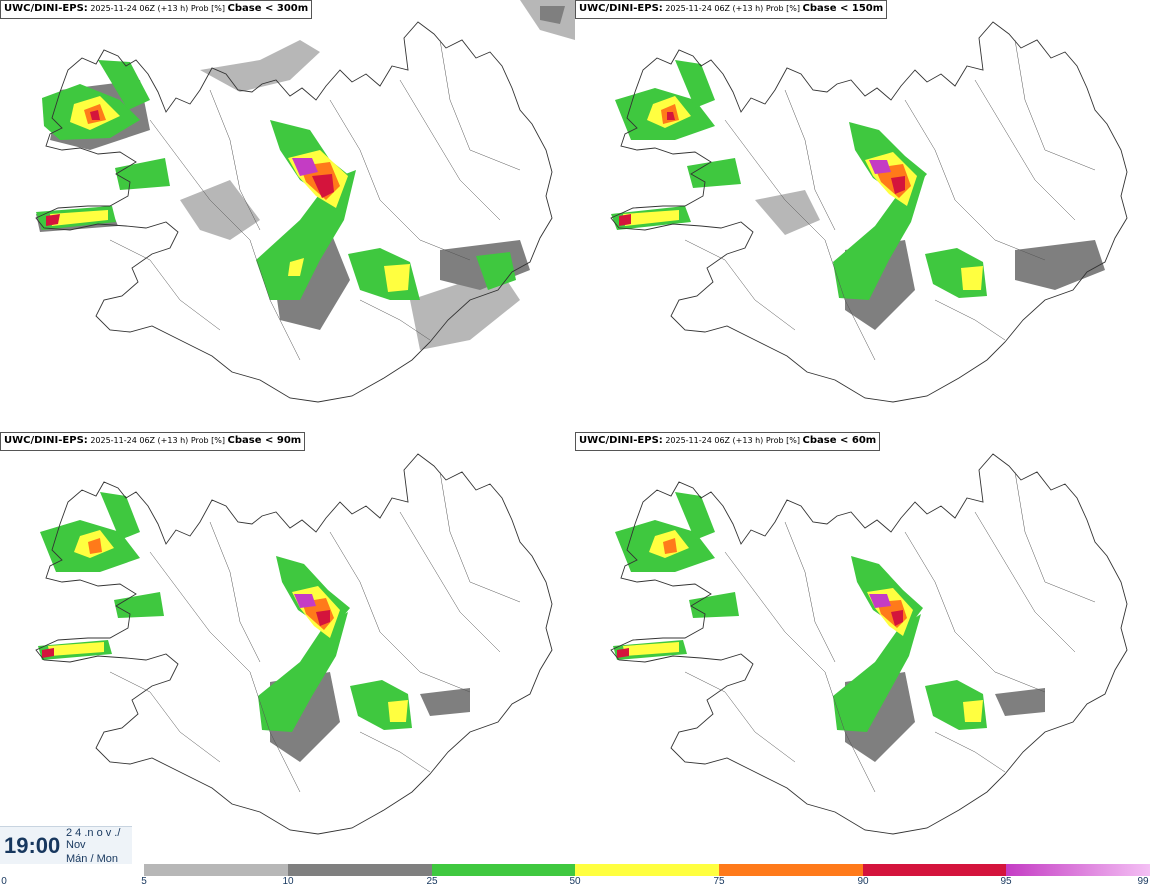 This screenshot has width=1150, height=891. What do you see at coordinates (288, 881) in the screenshot?
I see `colorbar-tick-label: 10` at bounding box center [288, 881].